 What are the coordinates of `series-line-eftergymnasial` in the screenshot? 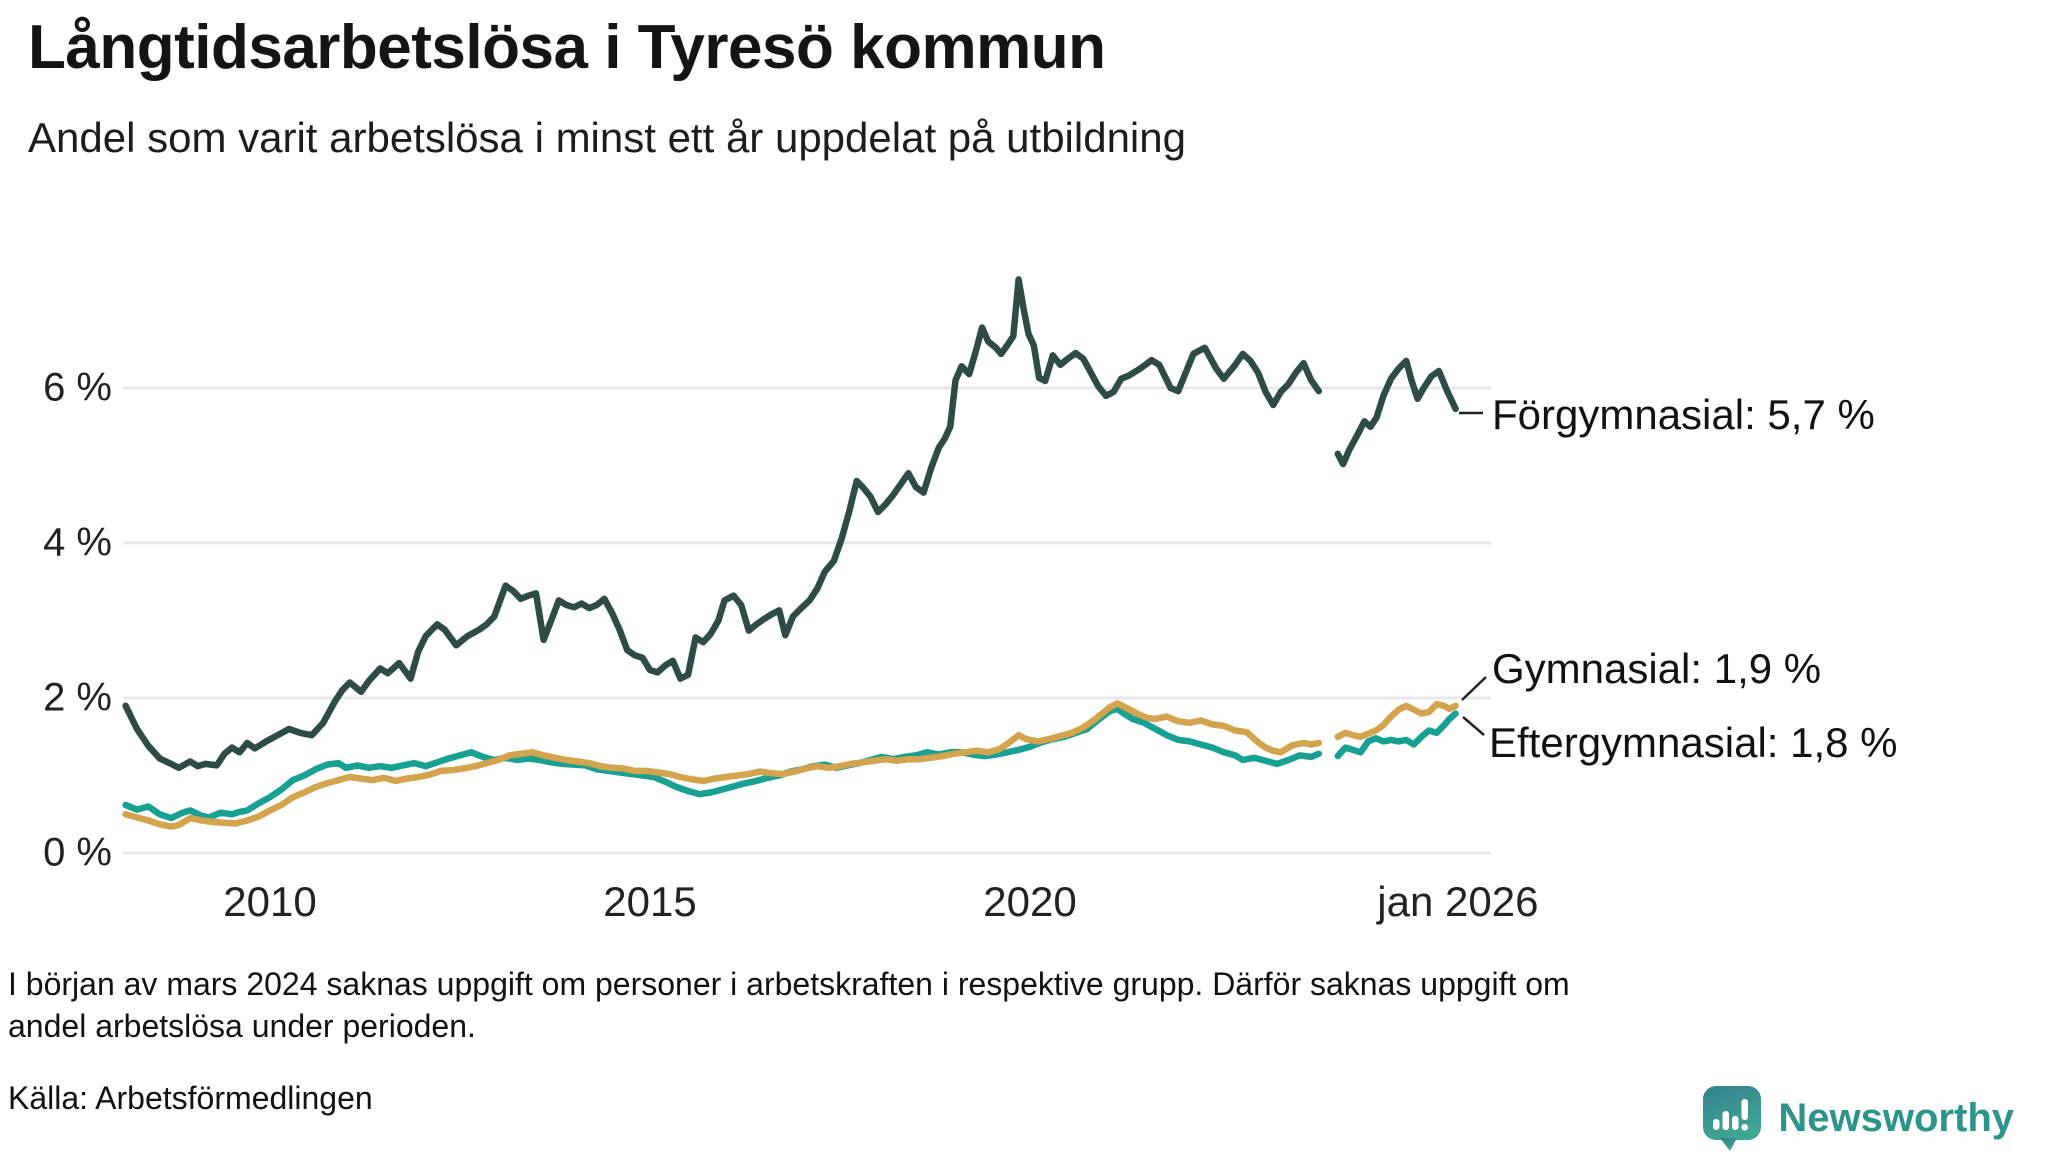 It's located at (790, 763).